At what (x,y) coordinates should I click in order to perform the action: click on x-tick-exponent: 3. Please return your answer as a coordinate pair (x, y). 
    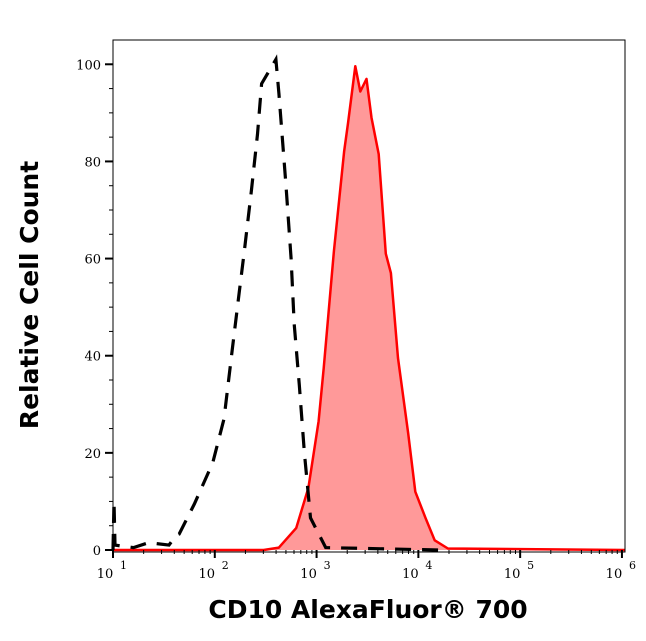
    Looking at the image, I should click on (327, 565).